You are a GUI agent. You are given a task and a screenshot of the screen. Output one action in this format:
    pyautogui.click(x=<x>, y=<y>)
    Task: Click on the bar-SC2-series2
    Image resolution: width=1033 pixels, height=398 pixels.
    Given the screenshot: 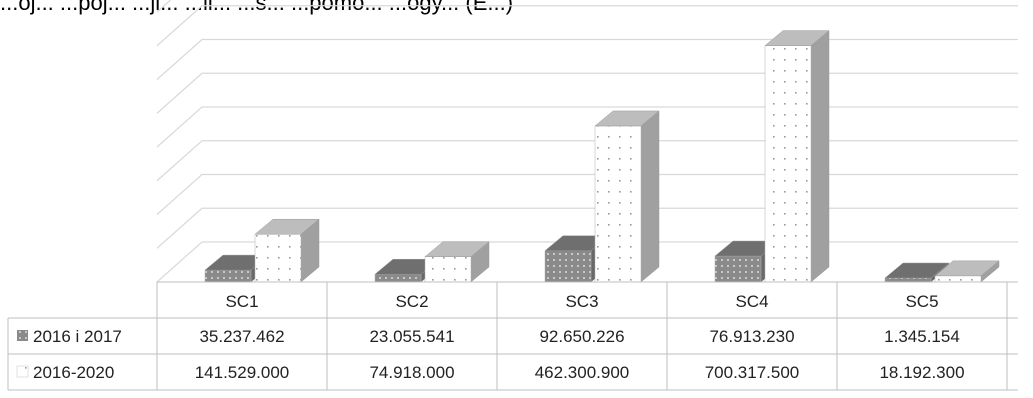 What is the action you would take?
    pyautogui.click(x=457, y=262)
    